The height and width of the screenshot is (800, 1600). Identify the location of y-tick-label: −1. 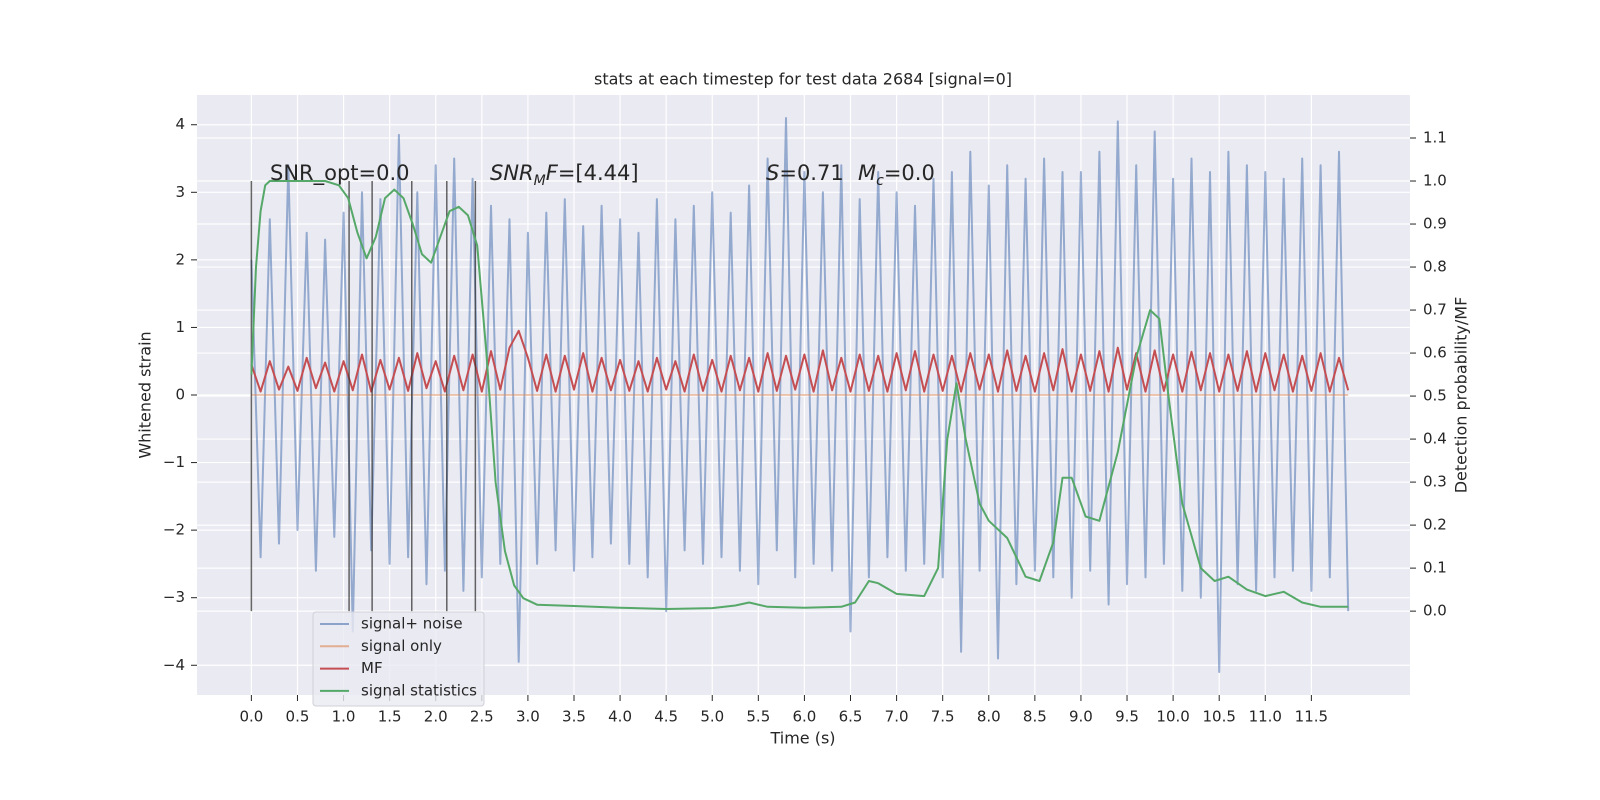
(174, 462).